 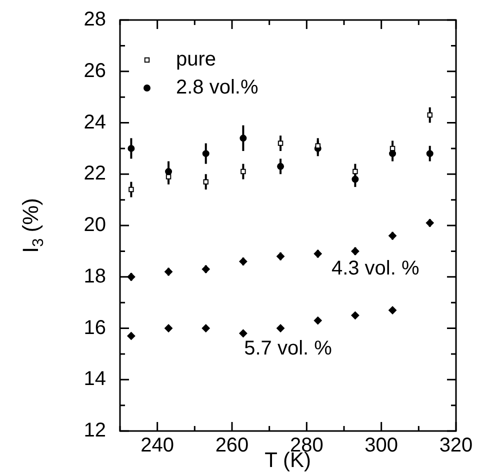 What do you see at coordinates (232, 445) in the screenshot?
I see `x-tick-label: 260` at bounding box center [232, 445].